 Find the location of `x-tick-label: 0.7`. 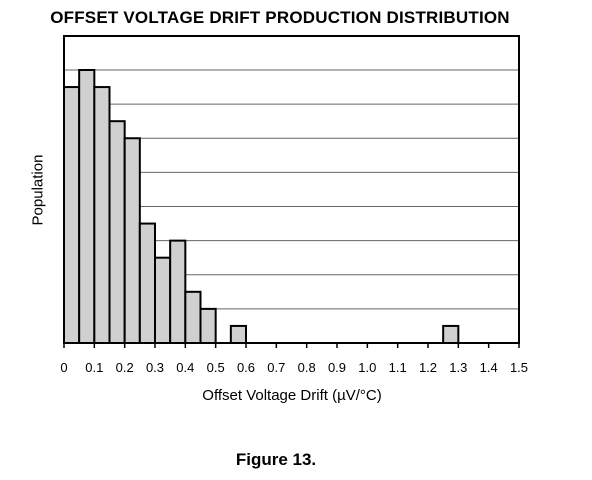

x-tick-label: 0.7 is located at coordinates (276, 367).